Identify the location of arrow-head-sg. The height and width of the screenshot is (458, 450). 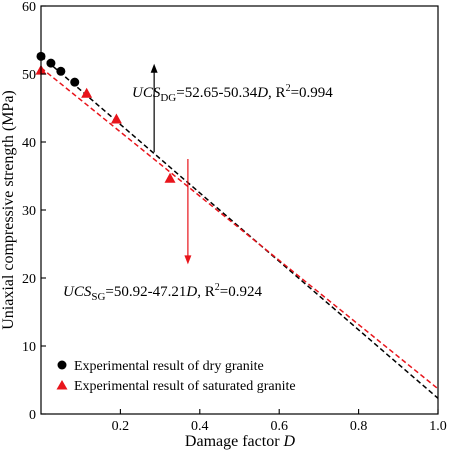
(188, 260).